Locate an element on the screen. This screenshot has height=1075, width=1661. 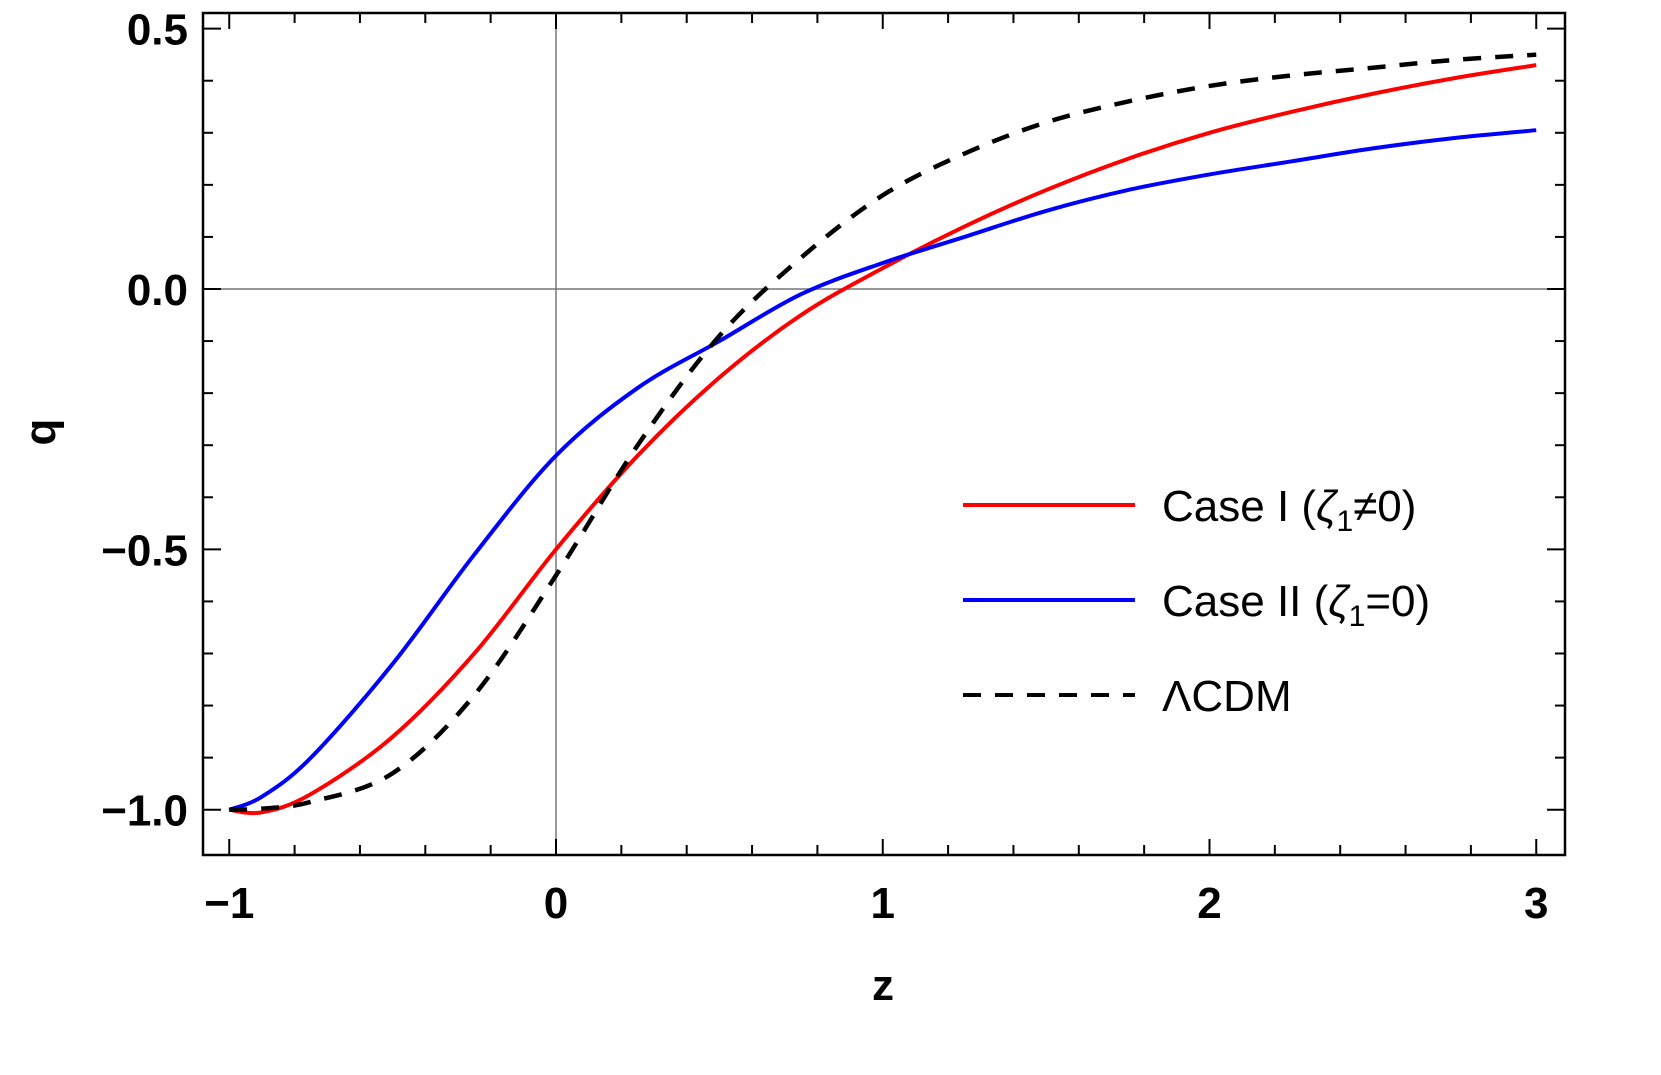
y-axis-title: q is located at coordinates (40, 432).